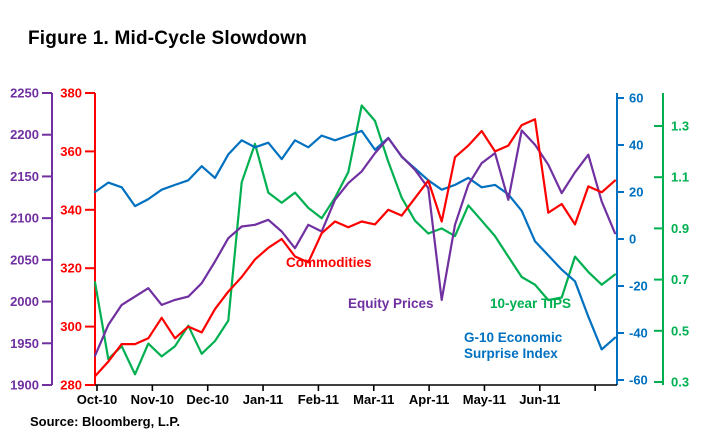  What do you see at coordinates (71, 385) in the screenshot?
I see `commodities-tick-label: 280` at bounding box center [71, 385].